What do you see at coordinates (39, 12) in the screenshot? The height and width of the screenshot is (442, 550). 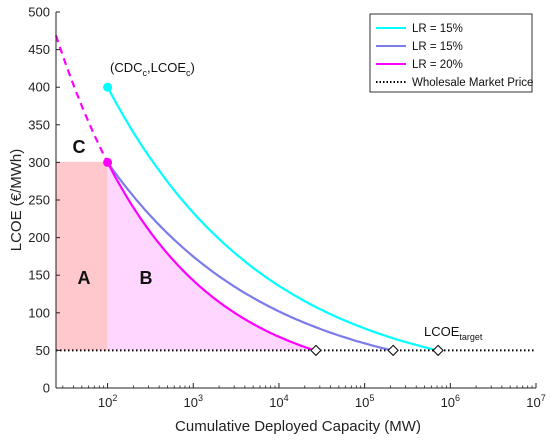 I see `y-tick-label: 500` at bounding box center [39, 12].